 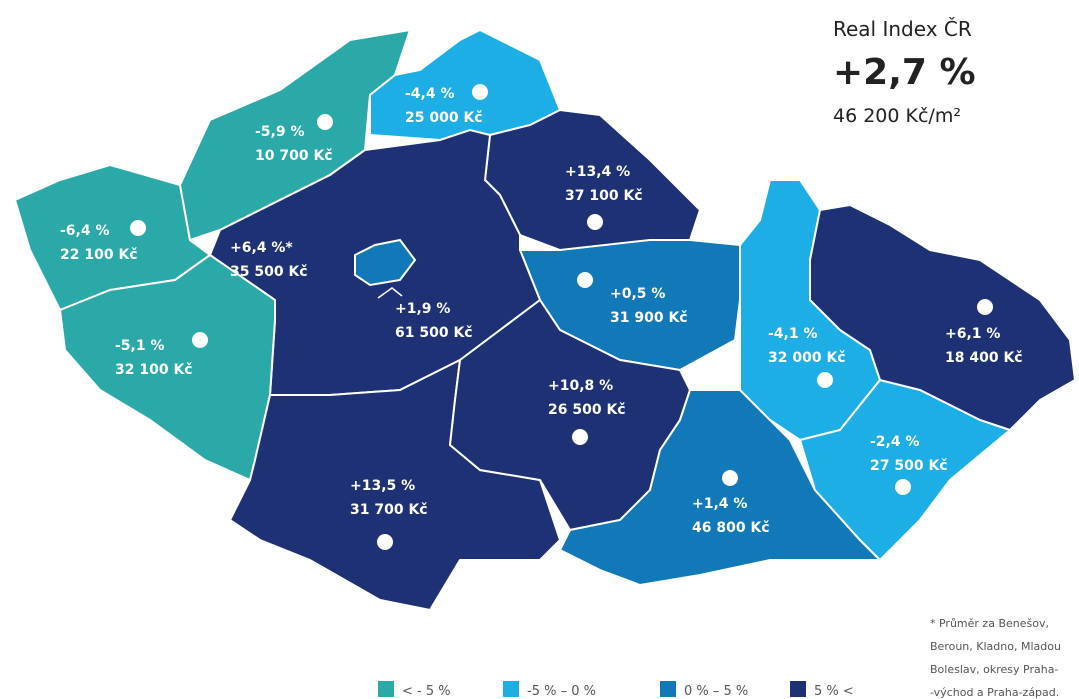 I want to click on region-price: 37 100 Kč, so click(x=604, y=196).